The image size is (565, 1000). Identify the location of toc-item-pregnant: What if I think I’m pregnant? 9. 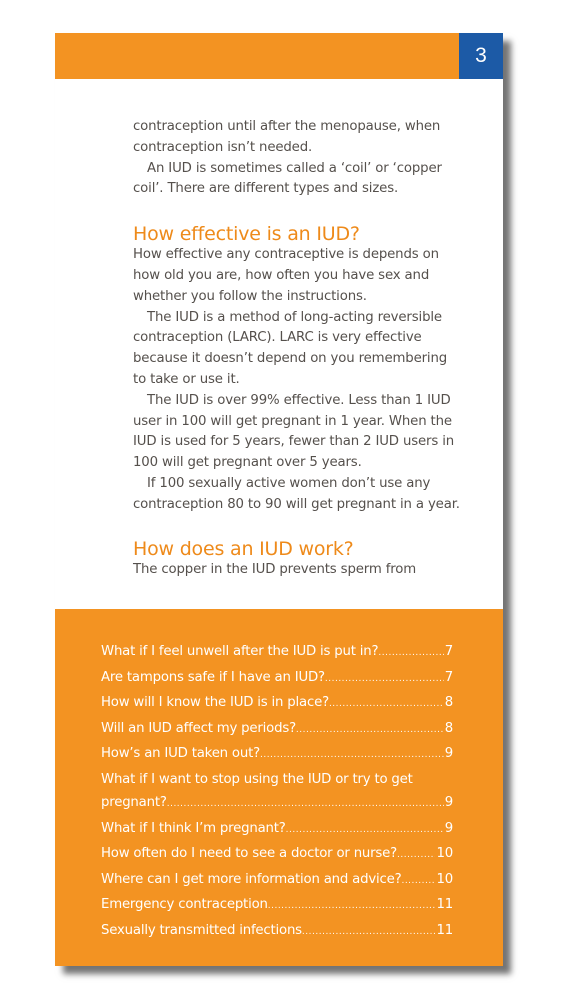
(277, 830).